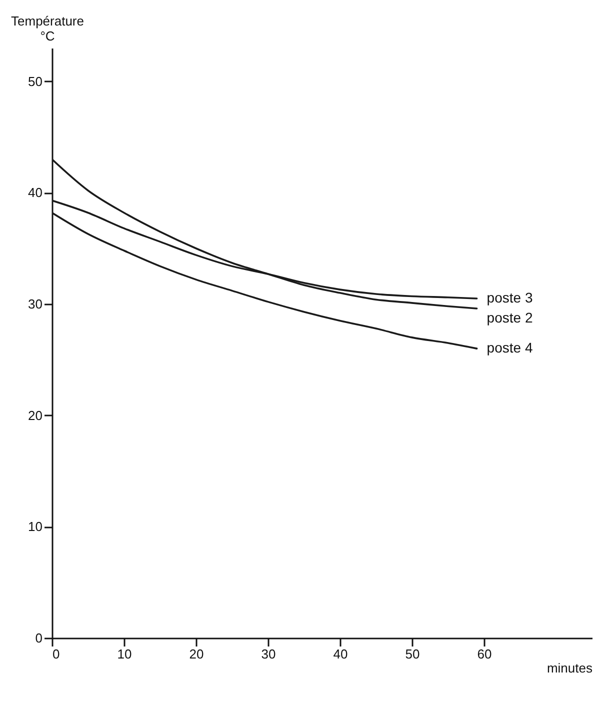 Image resolution: width=610 pixels, height=722 pixels. Describe the element at coordinates (509, 348) in the screenshot. I see `series-label: poste 4` at that location.